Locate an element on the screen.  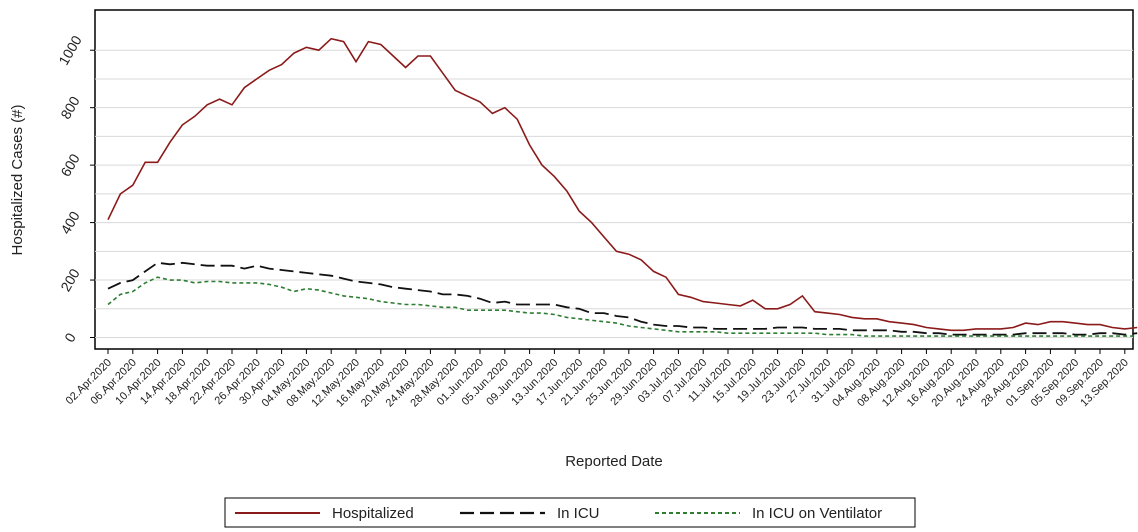
y-tick-label: 1000 is located at coordinates (70, 50).